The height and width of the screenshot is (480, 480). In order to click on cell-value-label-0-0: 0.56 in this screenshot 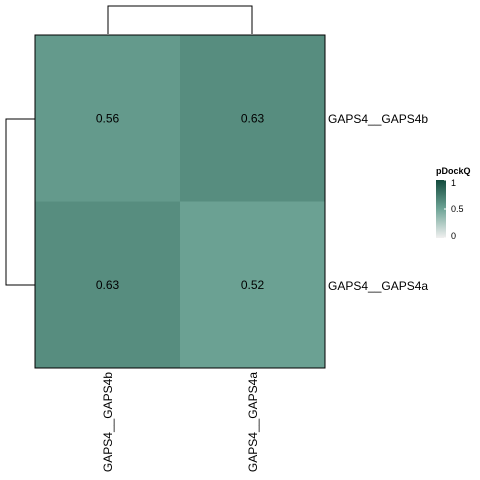, I will do `click(108, 118)`.